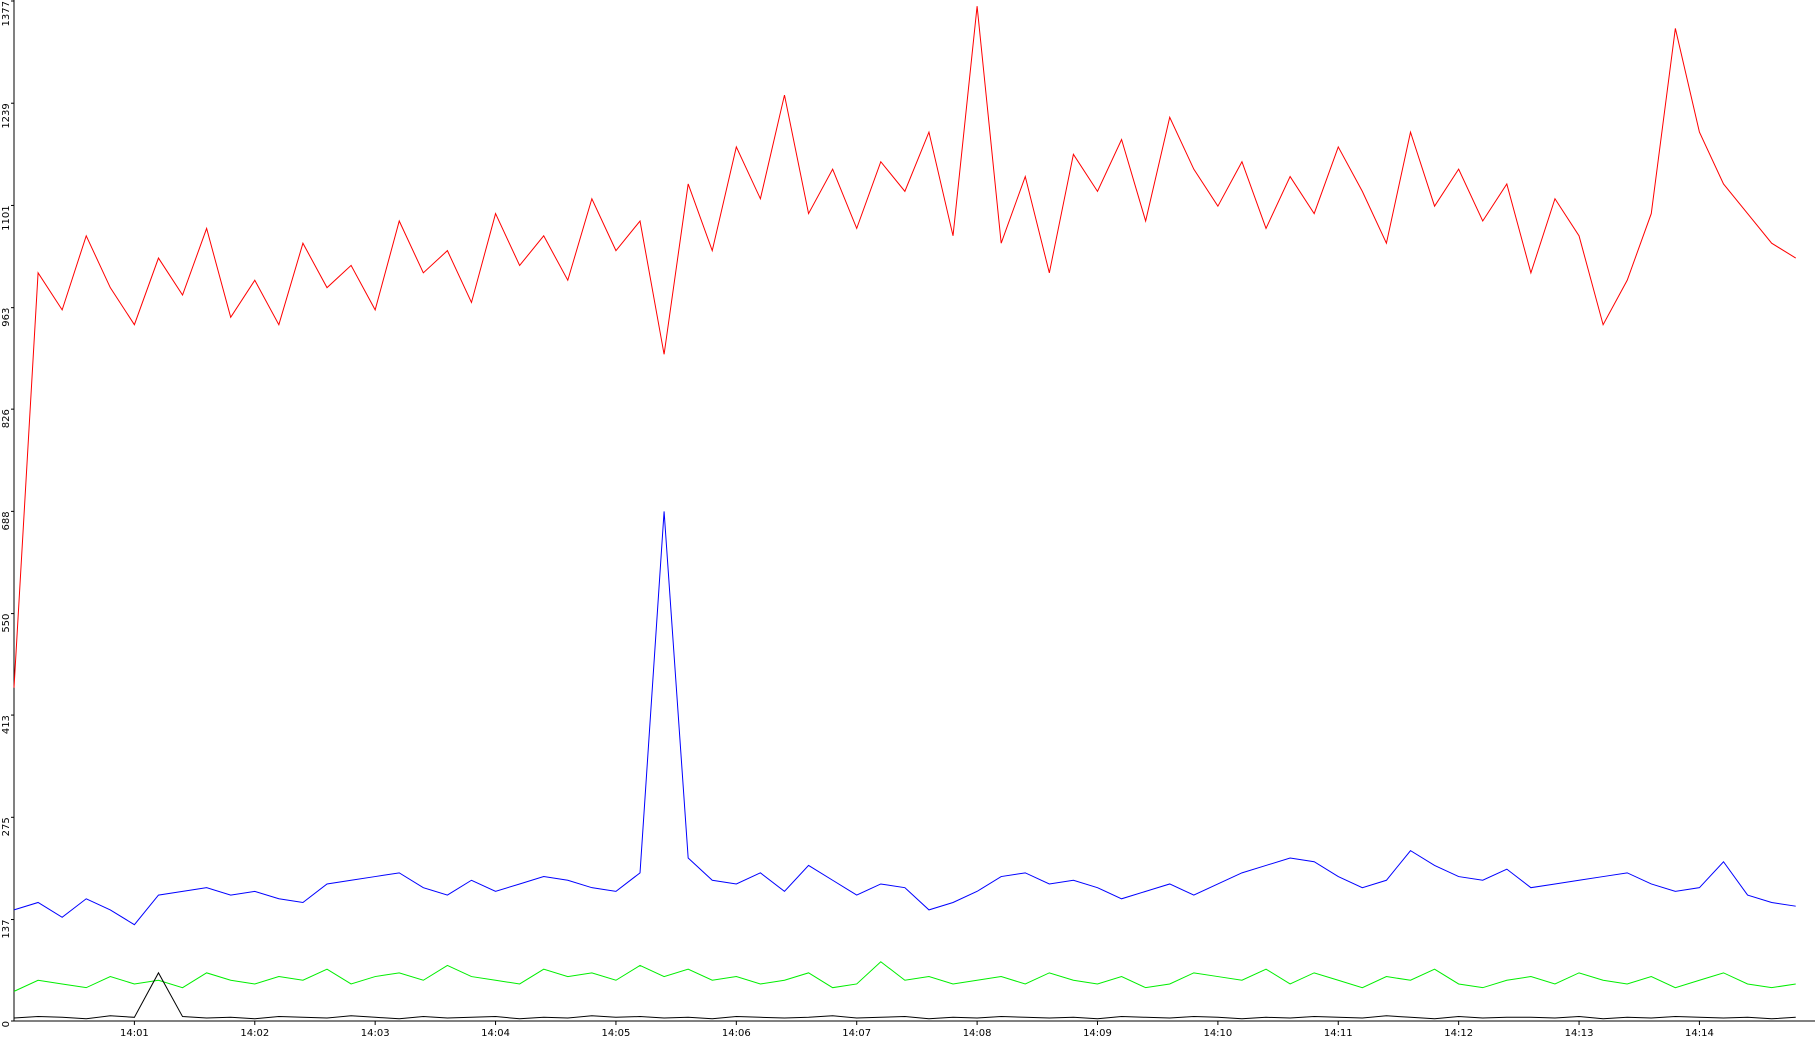 The width and height of the screenshot is (1815, 1039). I want to click on x-tick-label: 14:08, so click(977, 1033).